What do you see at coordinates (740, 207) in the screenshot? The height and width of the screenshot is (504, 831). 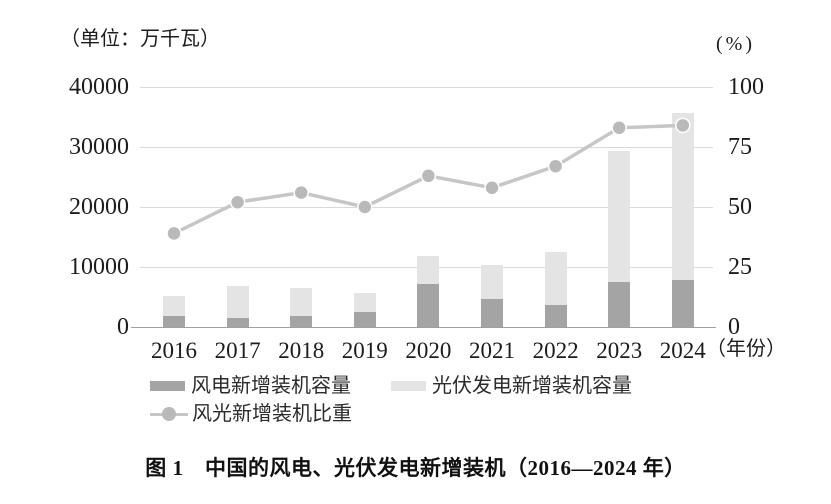 I see `y-tick-right-50: 50` at bounding box center [740, 207].